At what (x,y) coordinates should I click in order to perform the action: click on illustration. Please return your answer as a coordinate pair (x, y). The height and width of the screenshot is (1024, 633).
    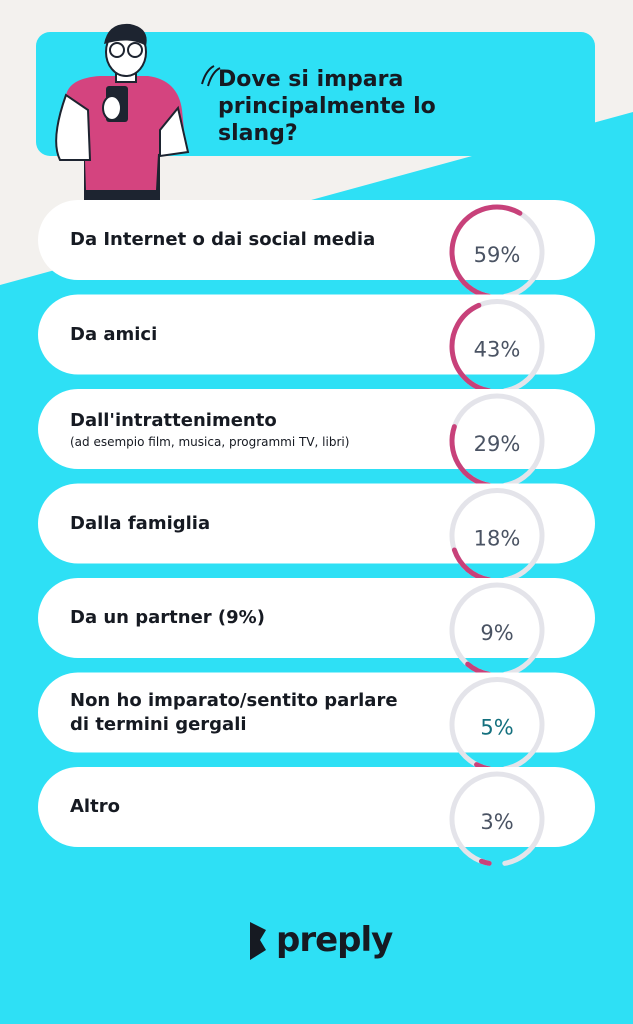
    Looking at the image, I should click on (122, 111).